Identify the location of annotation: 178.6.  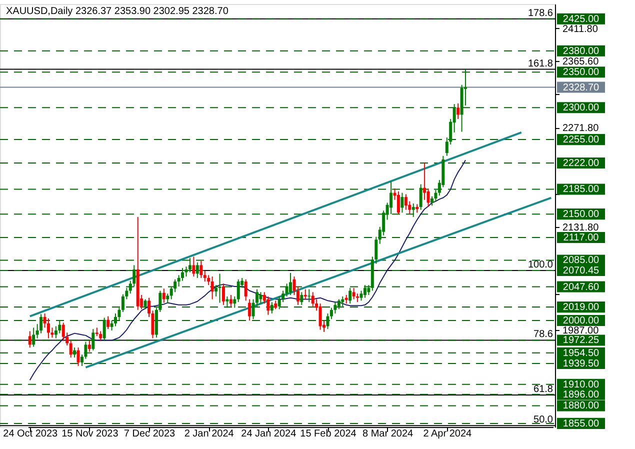
(541, 13).